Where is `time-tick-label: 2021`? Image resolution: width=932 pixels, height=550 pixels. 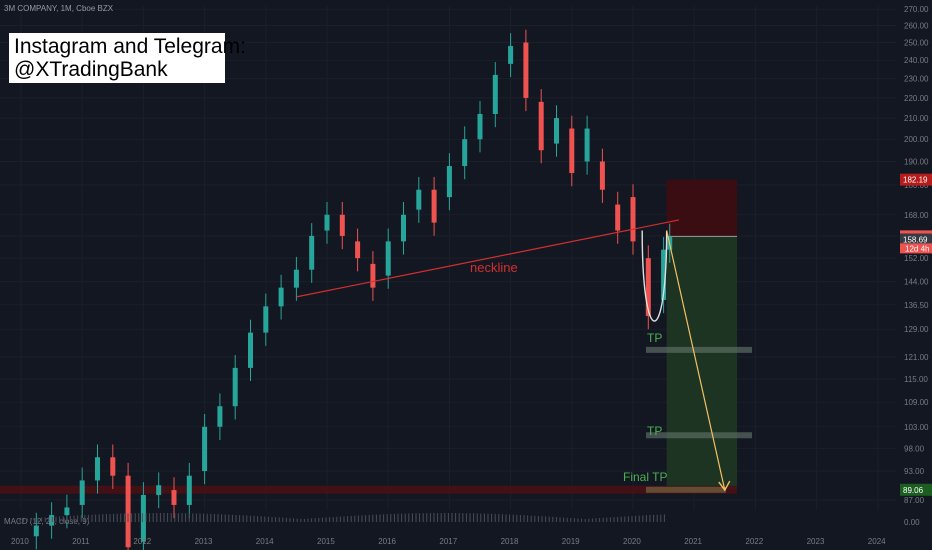
time-tick-label: 2021 is located at coordinates (693, 541).